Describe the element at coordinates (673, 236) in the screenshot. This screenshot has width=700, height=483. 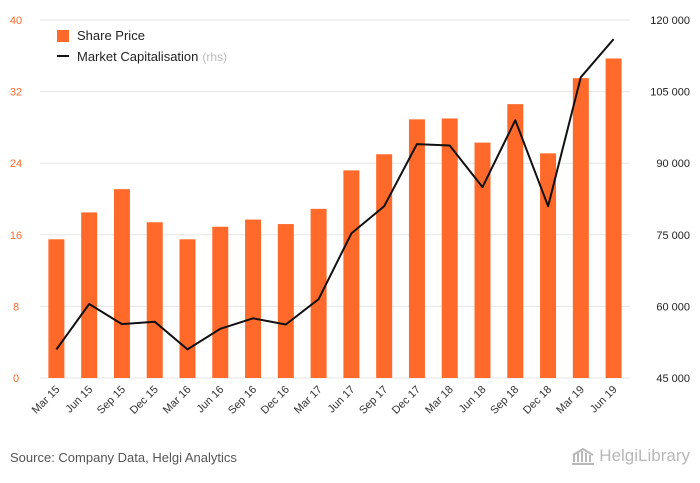
I see `right-tick-label: 75 000` at that location.